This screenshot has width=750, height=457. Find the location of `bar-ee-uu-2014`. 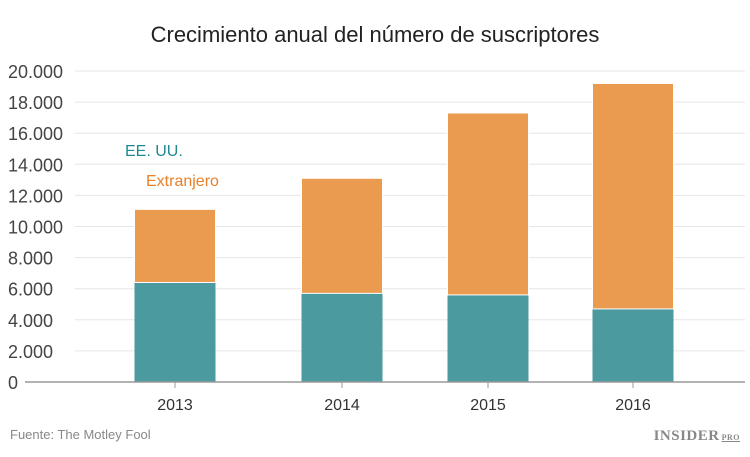

bar-ee-uu-2014 is located at coordinates (342, 337).